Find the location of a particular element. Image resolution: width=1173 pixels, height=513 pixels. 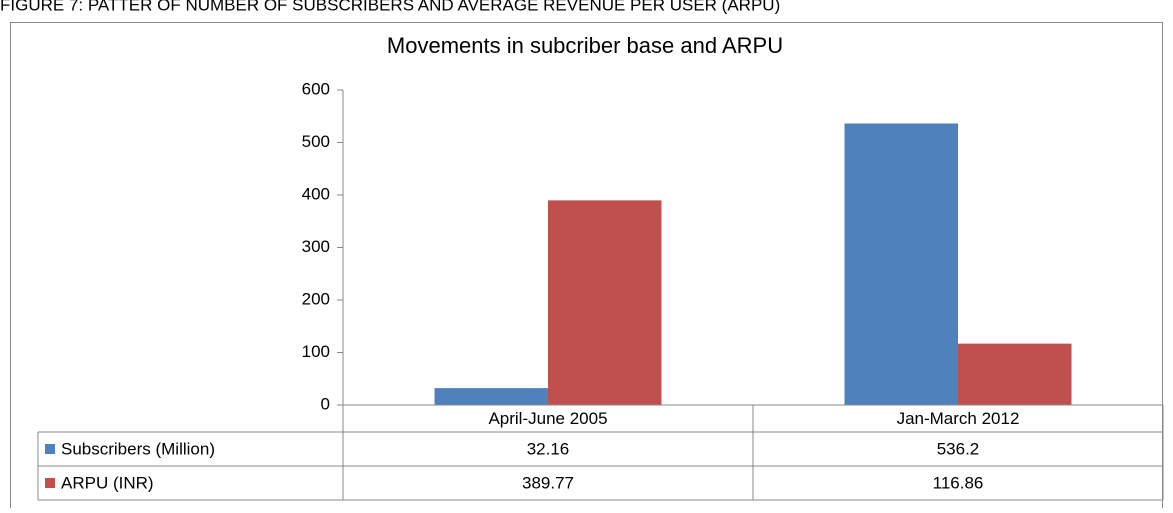

x-tick-label: April-June 2005 is located at coordinates (547, 418).